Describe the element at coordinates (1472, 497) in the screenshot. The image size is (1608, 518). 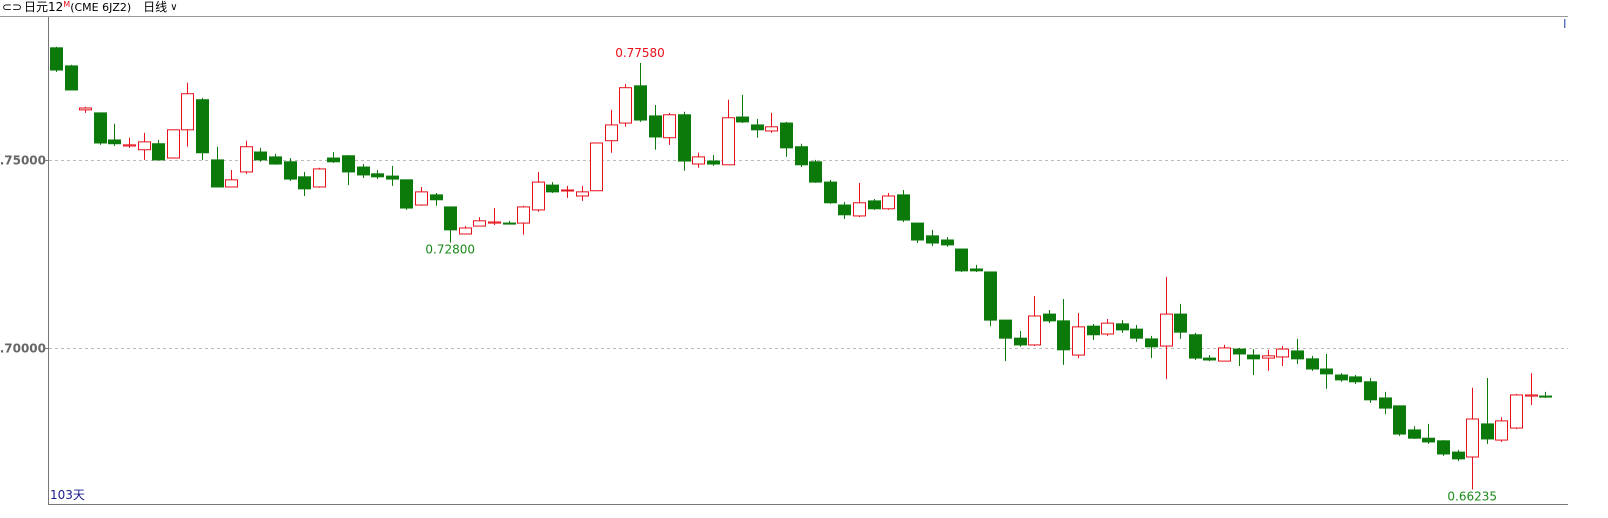
I see `extreme-label: 0.66235` at that location.